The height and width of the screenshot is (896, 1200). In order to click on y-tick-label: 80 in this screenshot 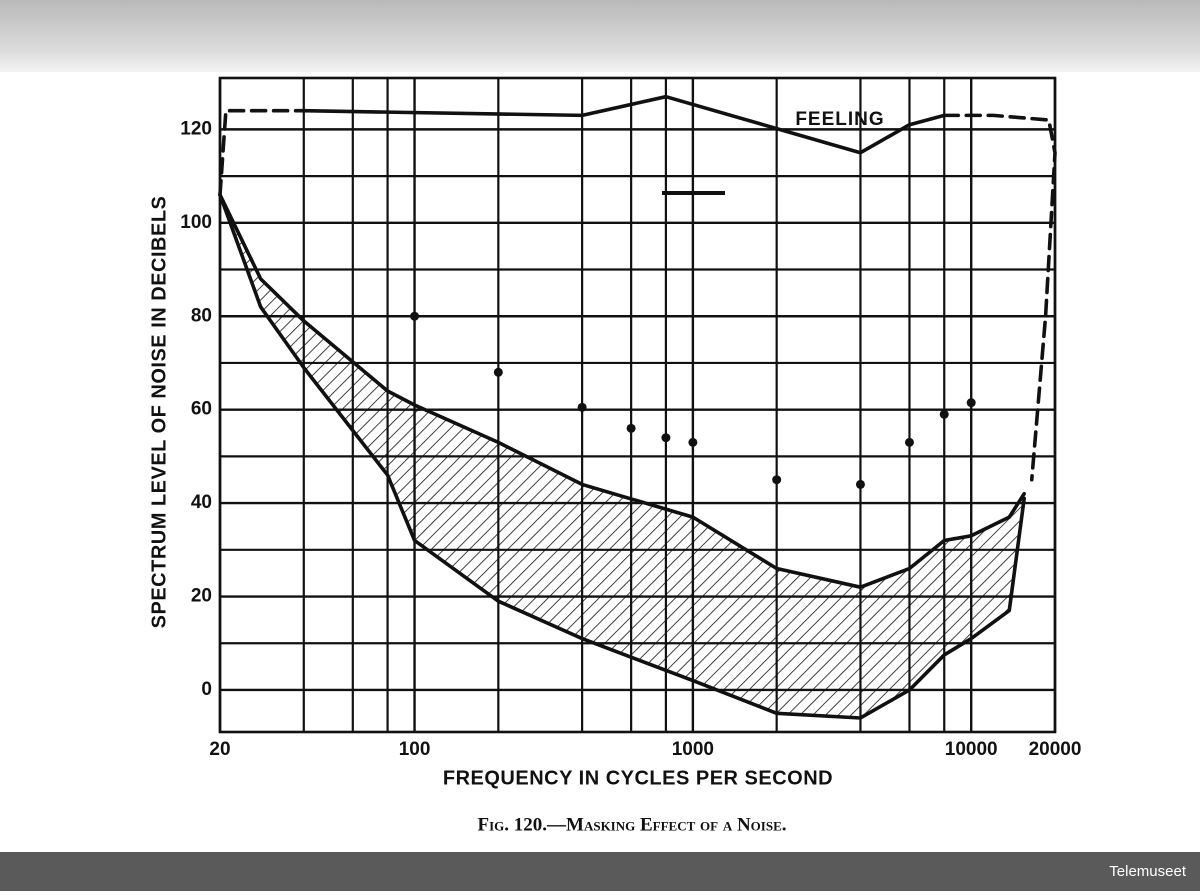, I will do `click(201, 315)`.